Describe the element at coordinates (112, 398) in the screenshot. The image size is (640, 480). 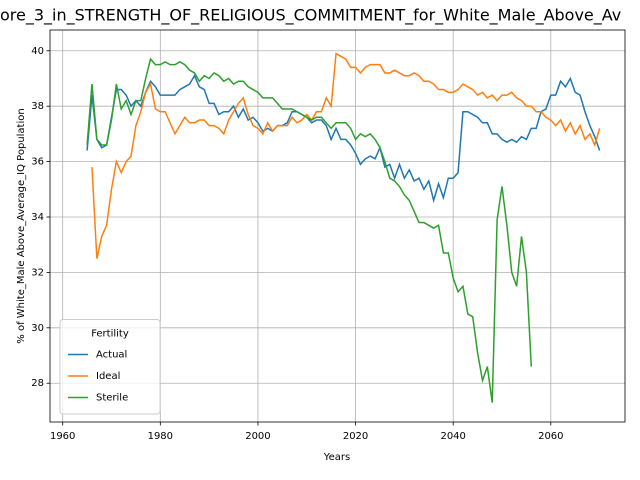
I see `legend-label: Sterile` at that location.